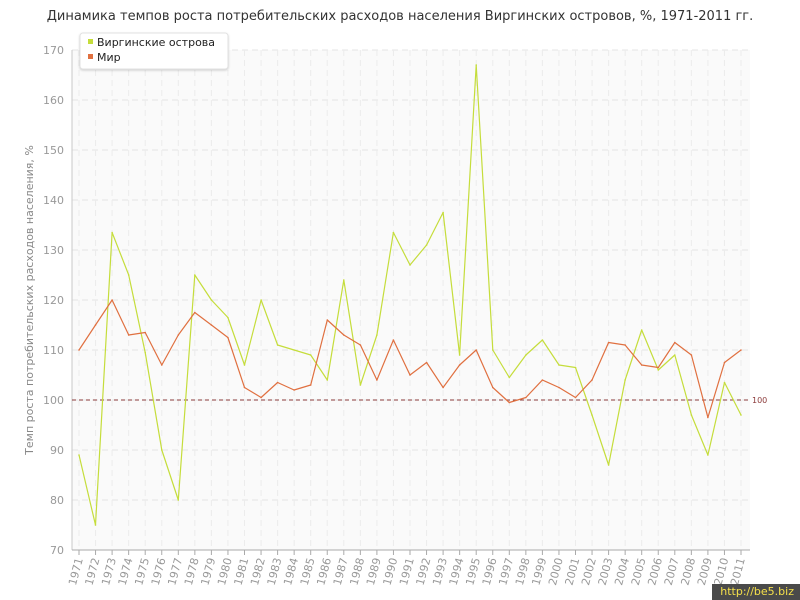  Describe the element at coordinates (109, 57) in the screenshot. I see `legend-label-world: Мир` at that location.